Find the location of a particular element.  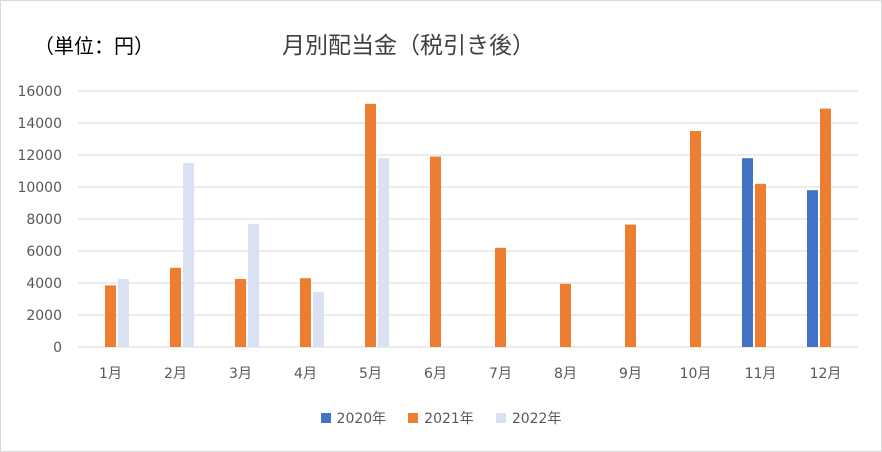

y-tick-label: 6000 is located at coordinates (44, 252).